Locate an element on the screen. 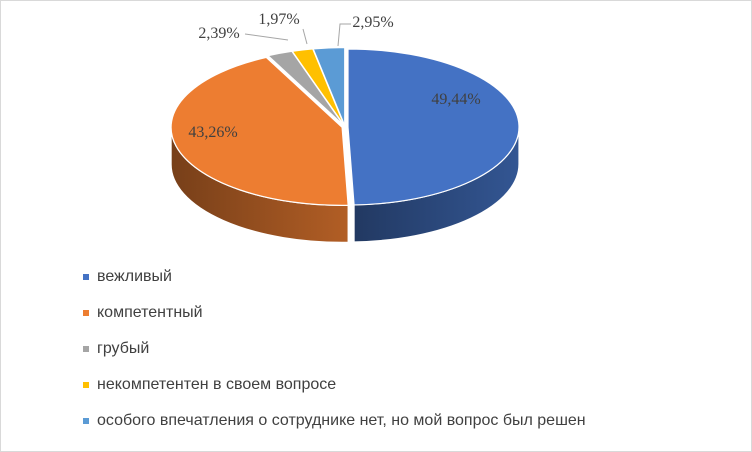 The image size is (752, 452). legend-label-3: некомпетентен в своем вопросе is located at coordinates (217, 384).